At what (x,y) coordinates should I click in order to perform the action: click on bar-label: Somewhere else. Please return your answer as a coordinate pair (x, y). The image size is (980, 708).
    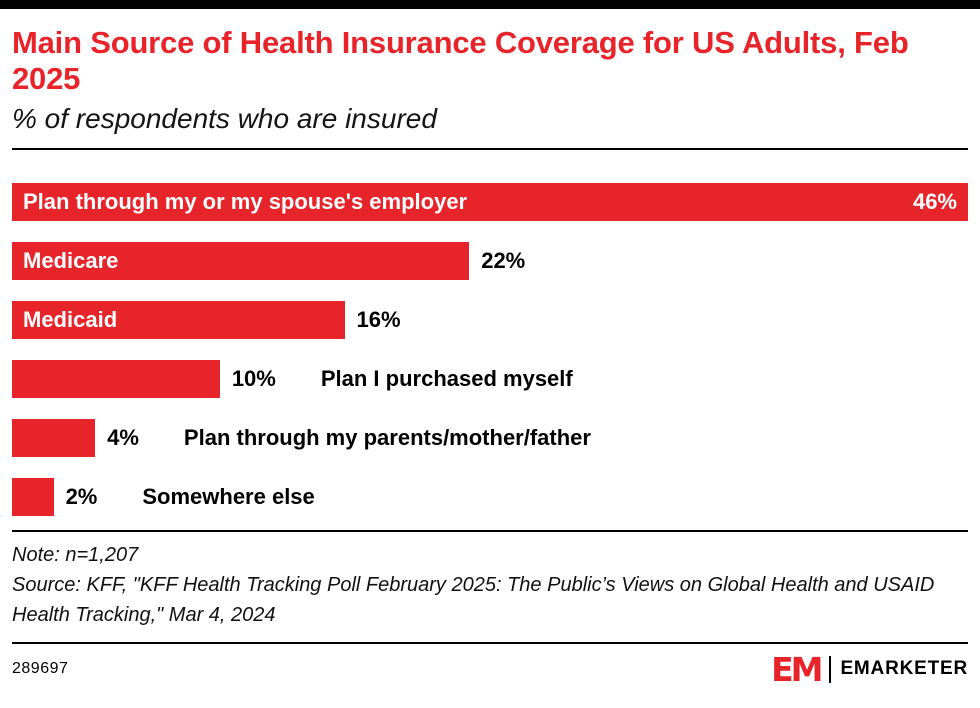
    Looking at the image, I should click on (228, 496).